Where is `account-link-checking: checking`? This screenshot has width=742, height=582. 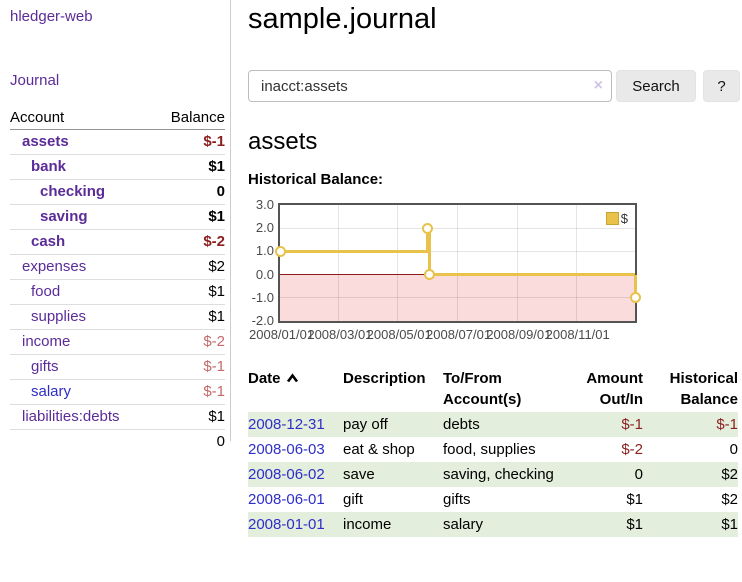 account-link-checking: checking is located at coordinates (73, 191).